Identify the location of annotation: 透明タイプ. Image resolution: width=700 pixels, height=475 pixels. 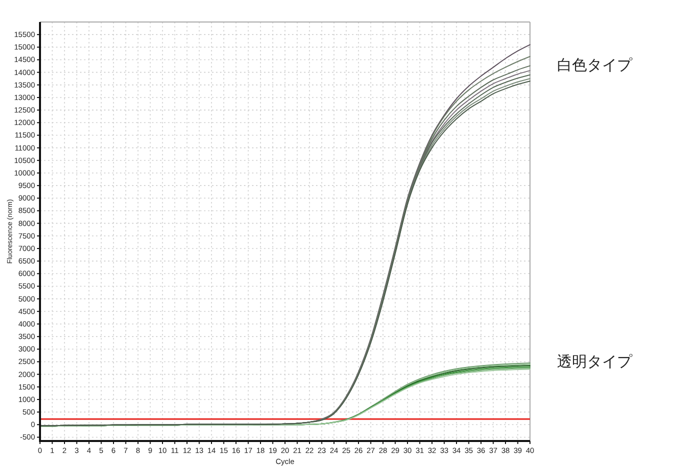
(595, 361).